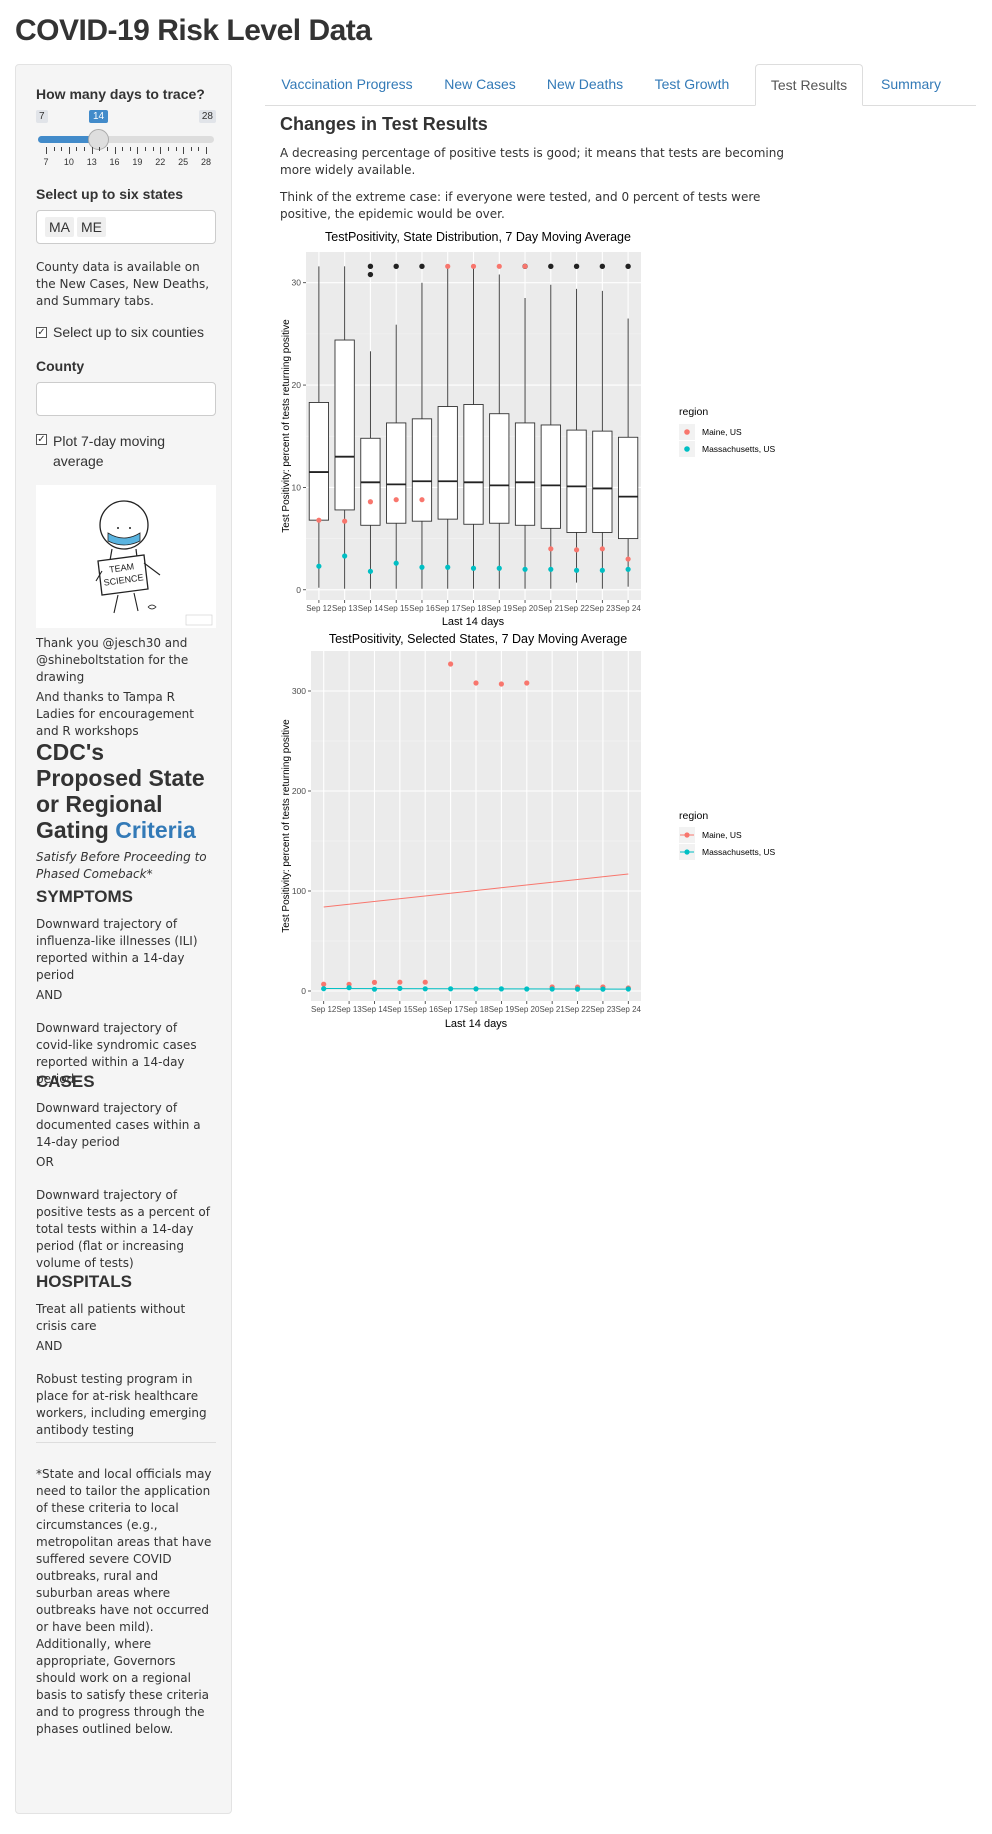 Image resolution: width=992 pixels, height=1834 pixels. I want to click on counties-checkbox-label: Select up to six counties, so click(128, 332).